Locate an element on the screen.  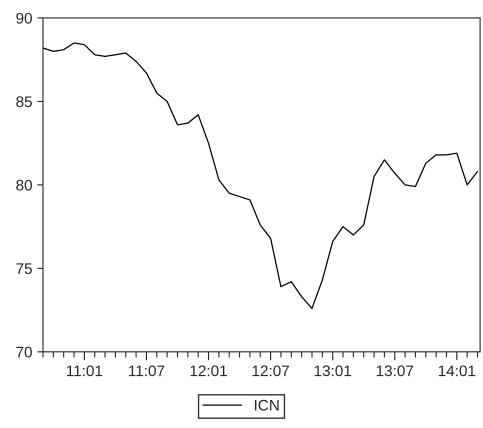
y-tick-label: 75 is located at coordinates (24, 268).